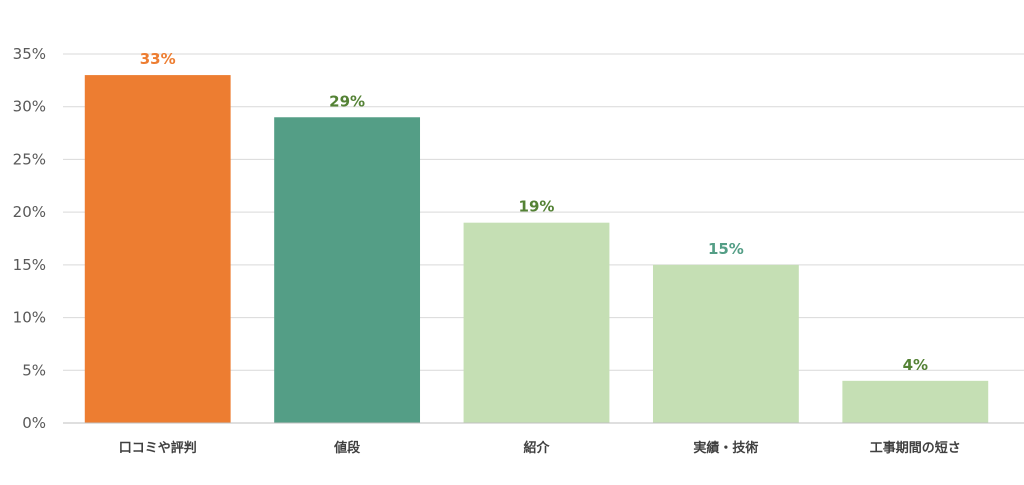  Describe the element at coordinates (536, 448) in the screenshot. I see `category-label: 紹介` at that location.